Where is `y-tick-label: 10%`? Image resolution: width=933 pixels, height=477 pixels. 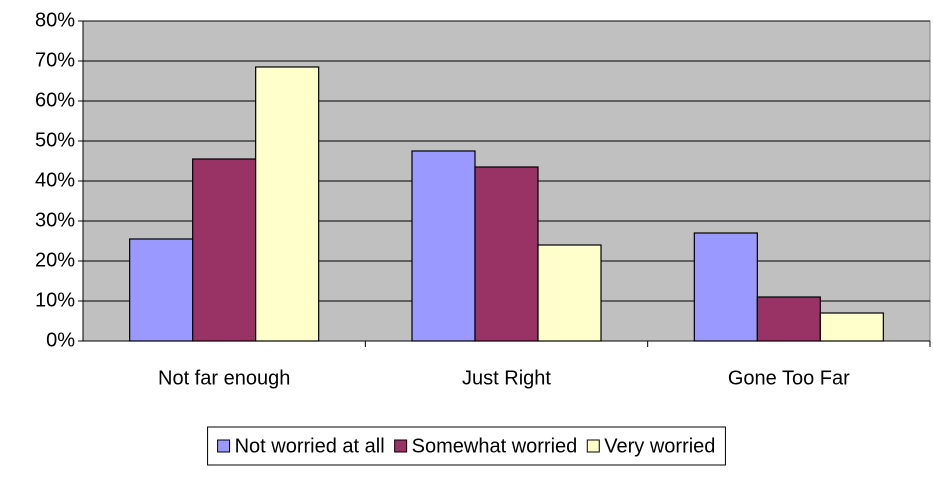
y-tick-label: 10% is located at coordinates (55, 300).